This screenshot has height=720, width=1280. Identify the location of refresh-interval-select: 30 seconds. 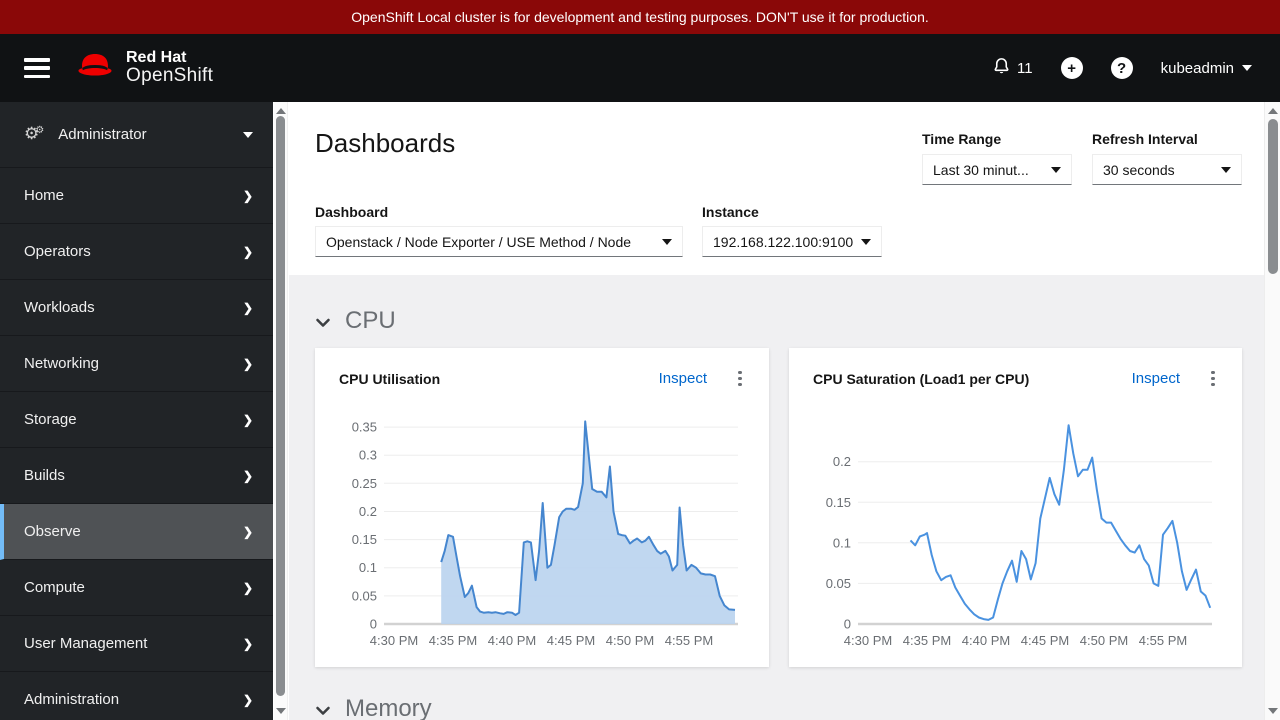
(1167, 169).